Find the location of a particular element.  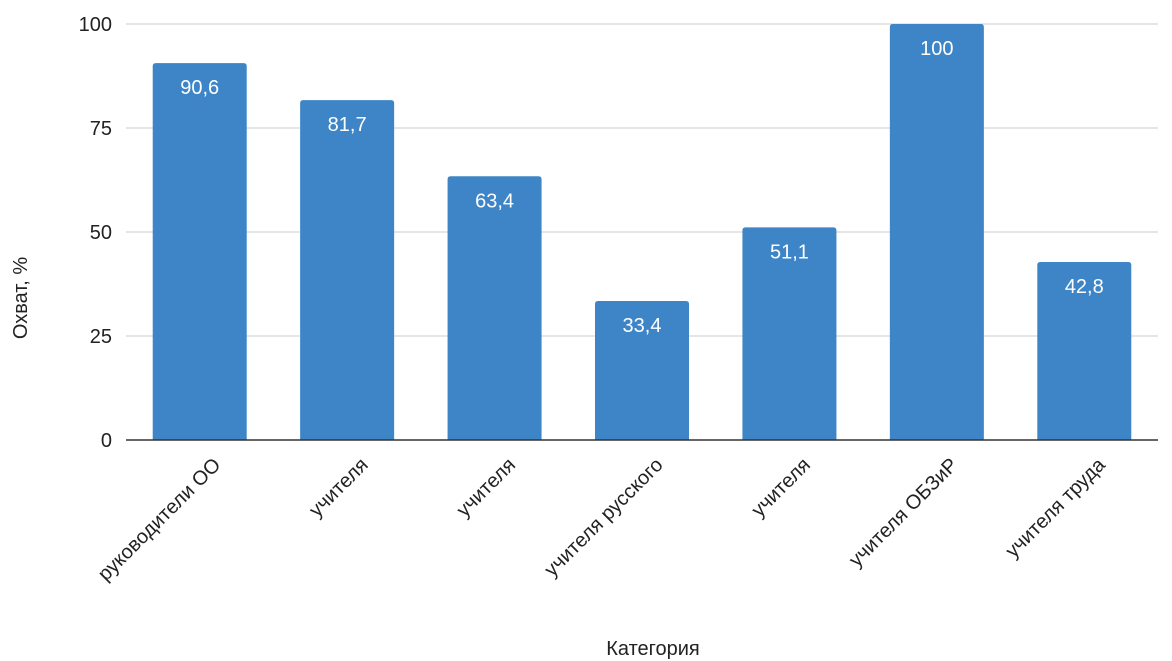

bar-value-label: 63,4 is located at coordinates (494, 201).